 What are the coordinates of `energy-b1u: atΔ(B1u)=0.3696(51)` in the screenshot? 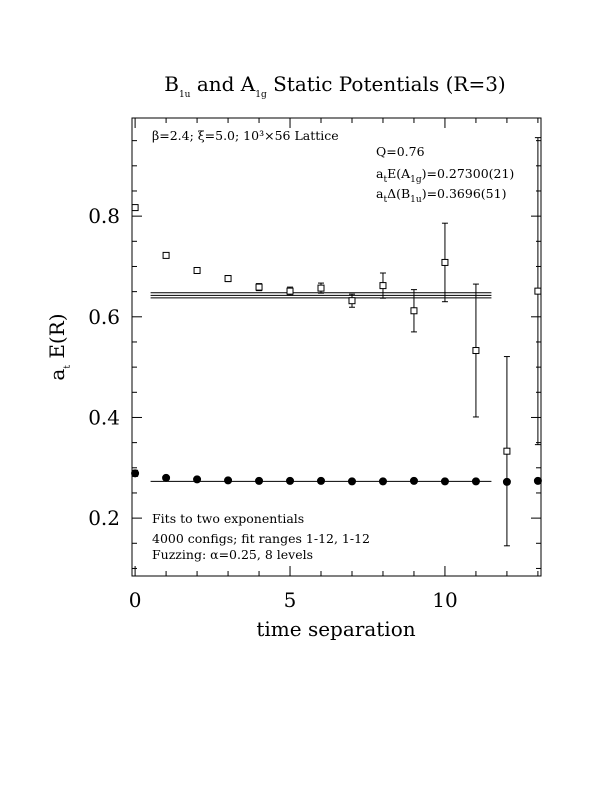 It's located at (441, 195).